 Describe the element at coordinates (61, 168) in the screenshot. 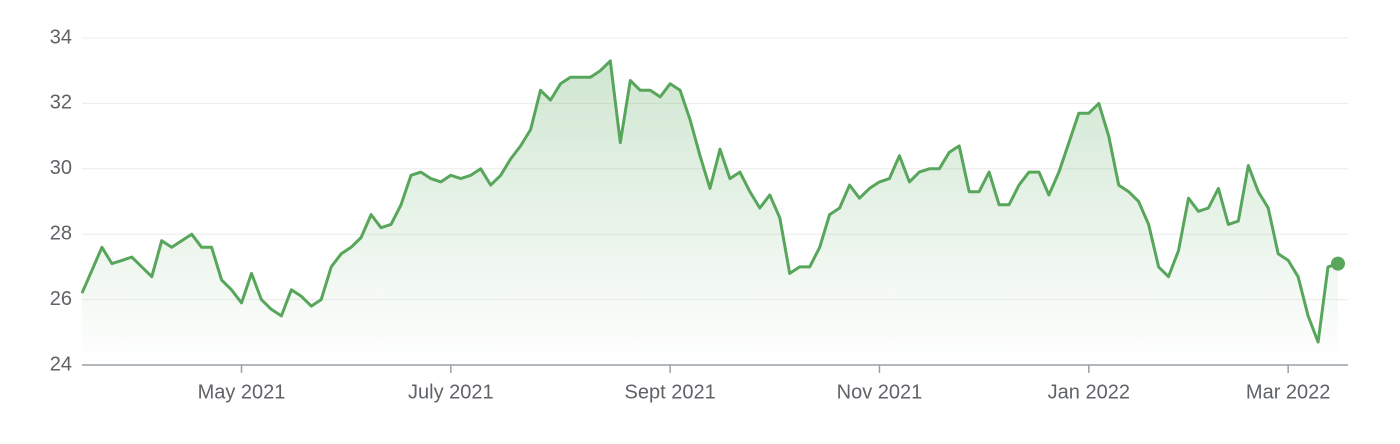

I see `y-tick-label: 30` at that location.